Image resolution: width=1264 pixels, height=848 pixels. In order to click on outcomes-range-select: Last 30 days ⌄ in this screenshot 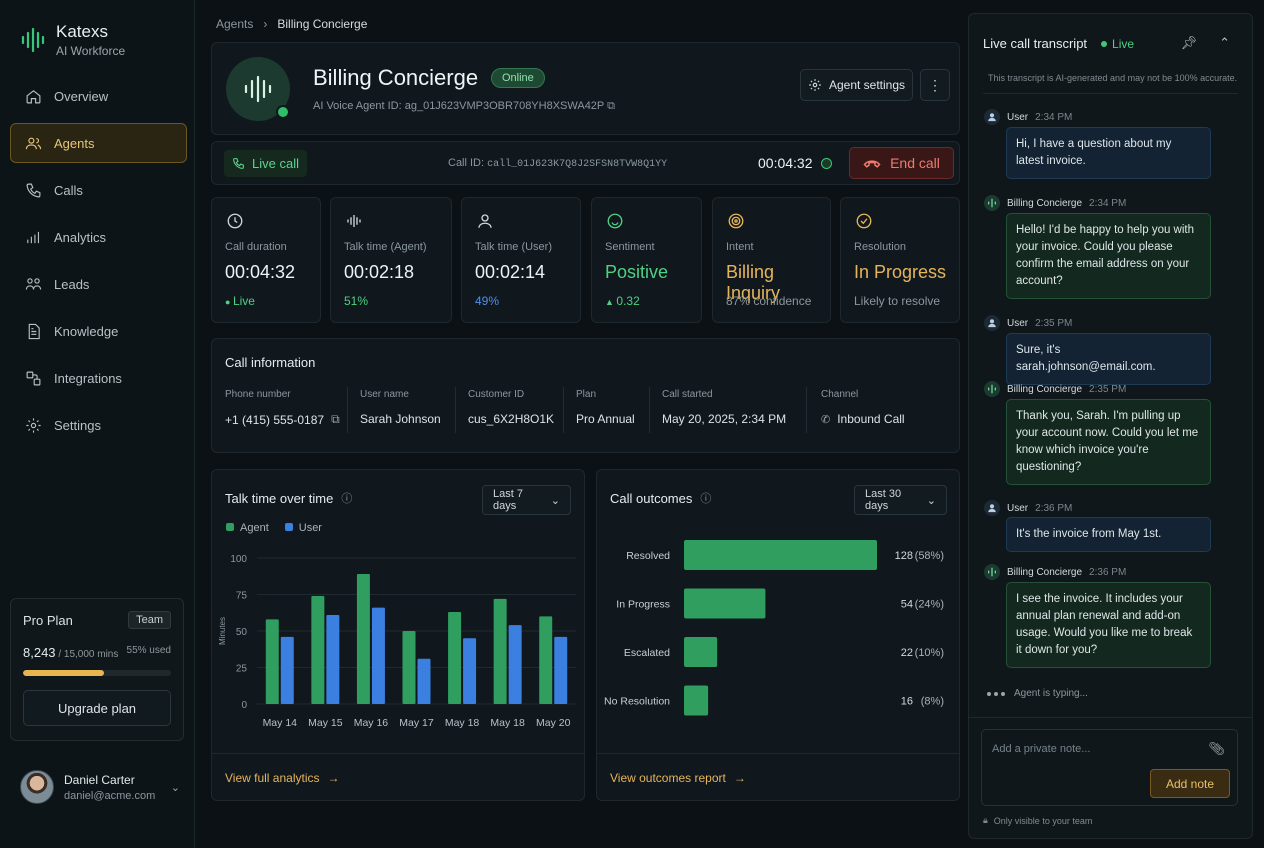, I will do `click(900, 500)`.